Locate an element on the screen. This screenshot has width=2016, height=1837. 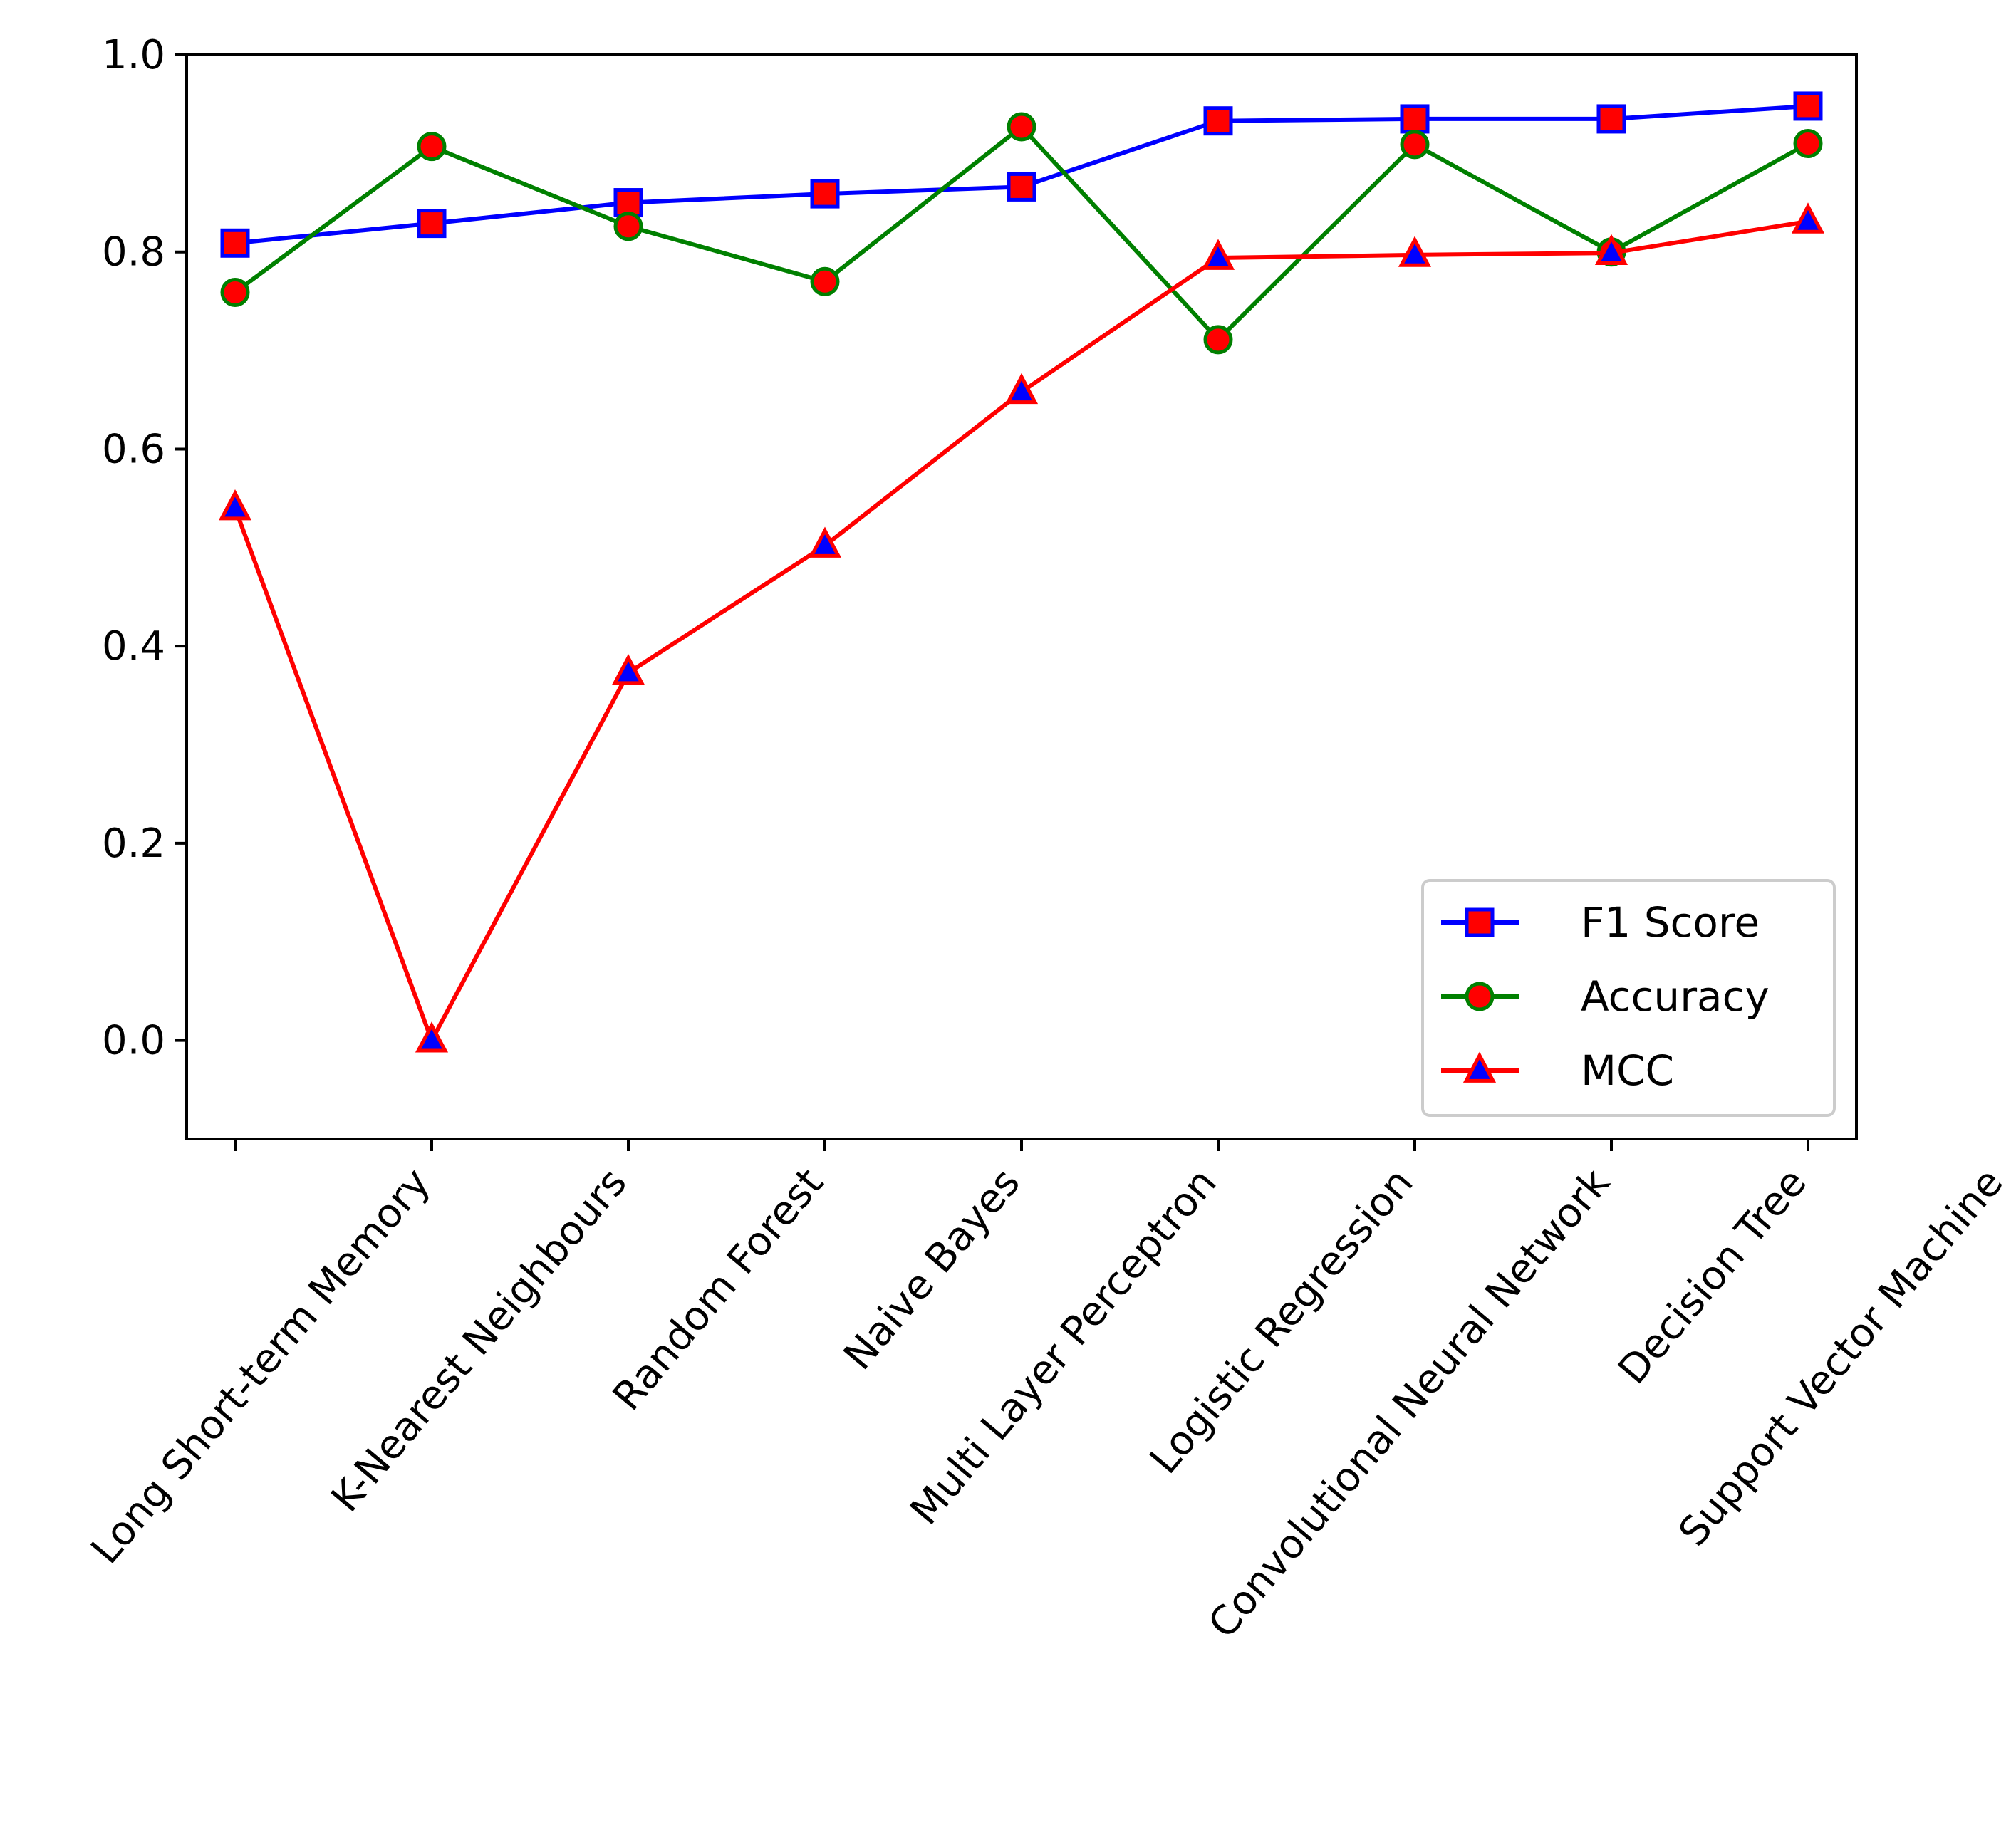
legend-box is located at coordinates (1628, 998).